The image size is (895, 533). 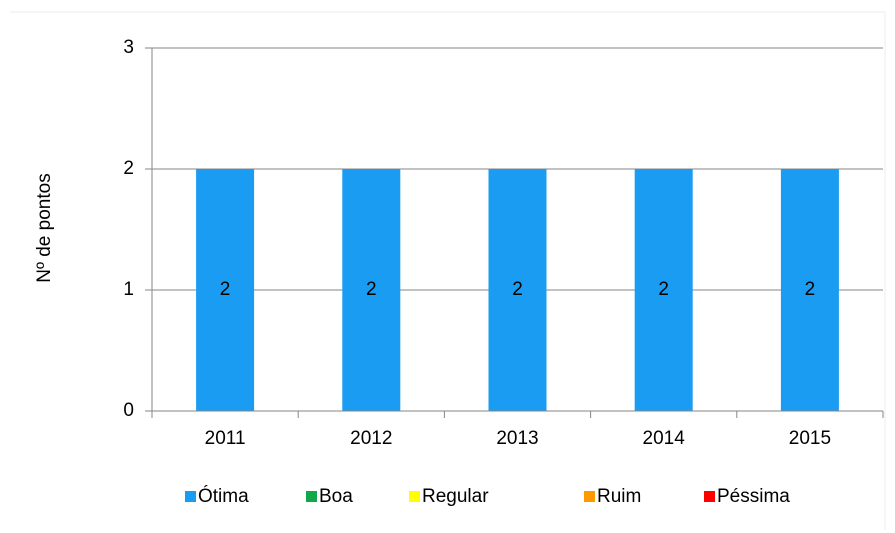 What do you see at coordinates (44, 227) in the screenshot?
I see `y-axis-label: Nº de pontos` at bounding box center [44, 227].